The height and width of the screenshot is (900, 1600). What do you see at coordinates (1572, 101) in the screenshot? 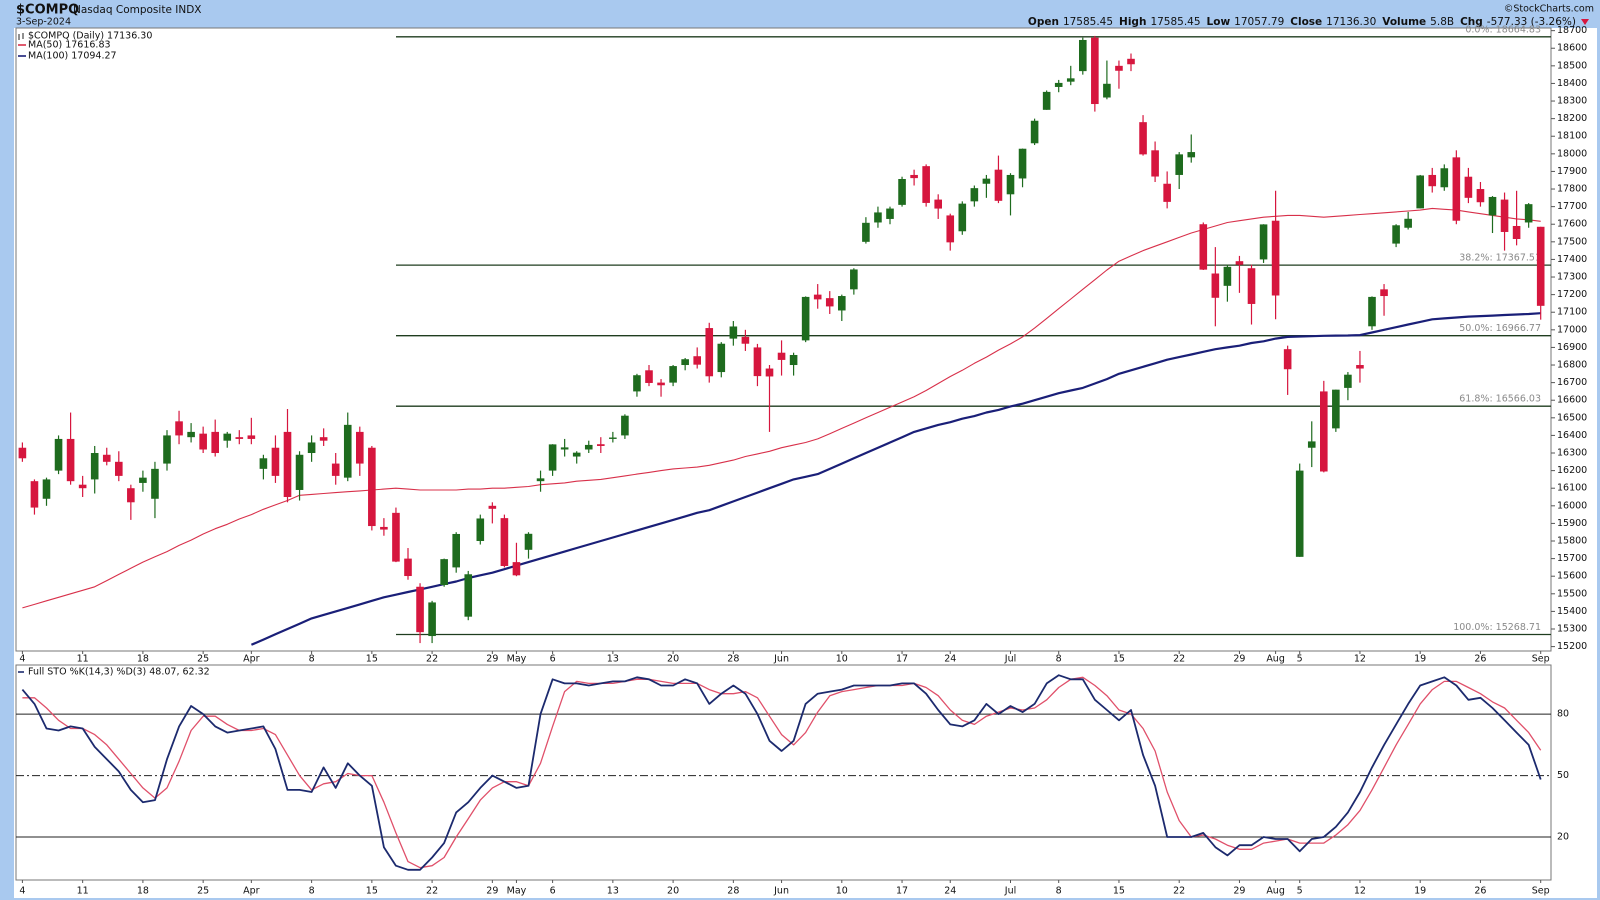
I see `y-tick-label: 18300` at bounding box center [1572, 101].